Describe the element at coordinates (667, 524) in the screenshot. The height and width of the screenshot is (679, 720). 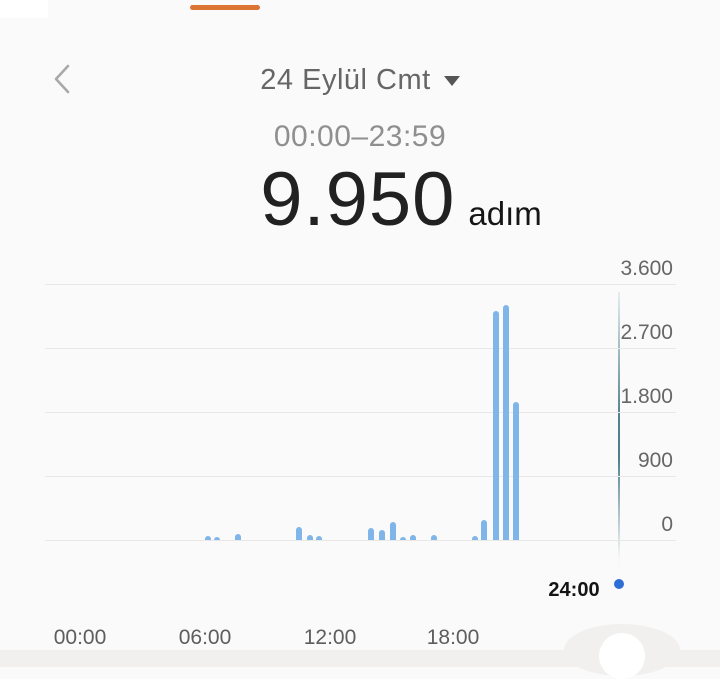
I see `y-axis-label: 0` at that location.